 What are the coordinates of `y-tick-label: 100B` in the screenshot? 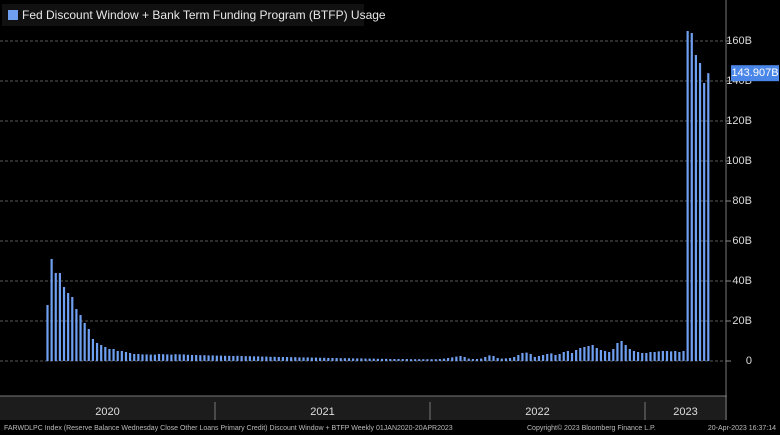 It's located at (739, 161).